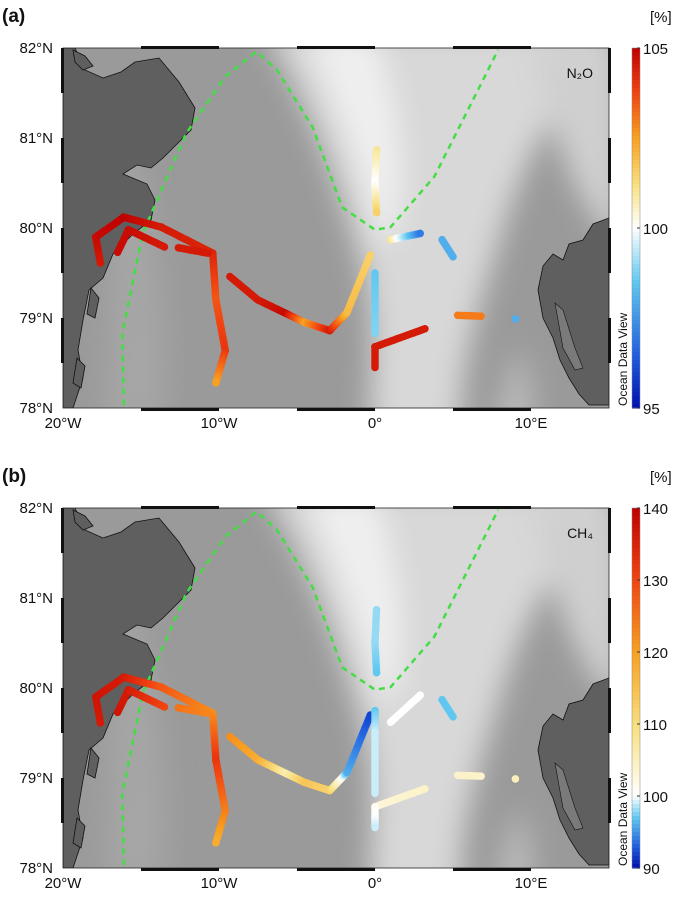  What do you see at coordinates (36, 138) in the screenshot?
I see `lat-tick-label: 81°N` at bounding box center [36, 138].